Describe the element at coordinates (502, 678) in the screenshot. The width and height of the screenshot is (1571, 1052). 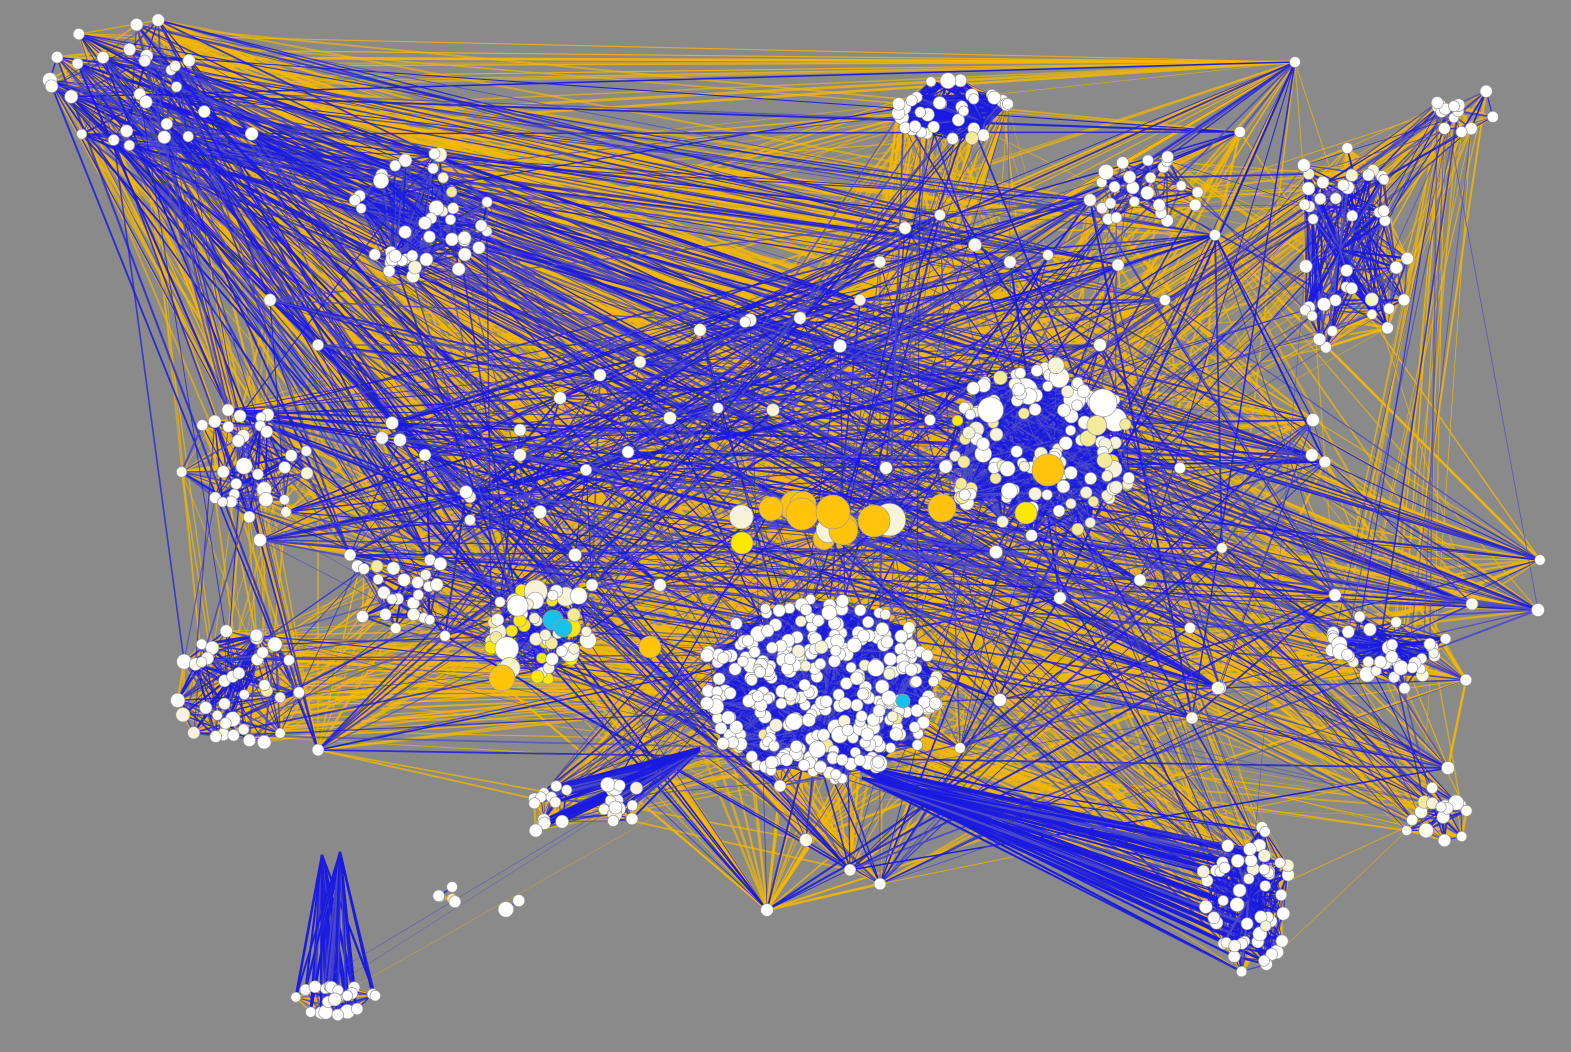
I see `graph-node-gold-hub-h` at that location.